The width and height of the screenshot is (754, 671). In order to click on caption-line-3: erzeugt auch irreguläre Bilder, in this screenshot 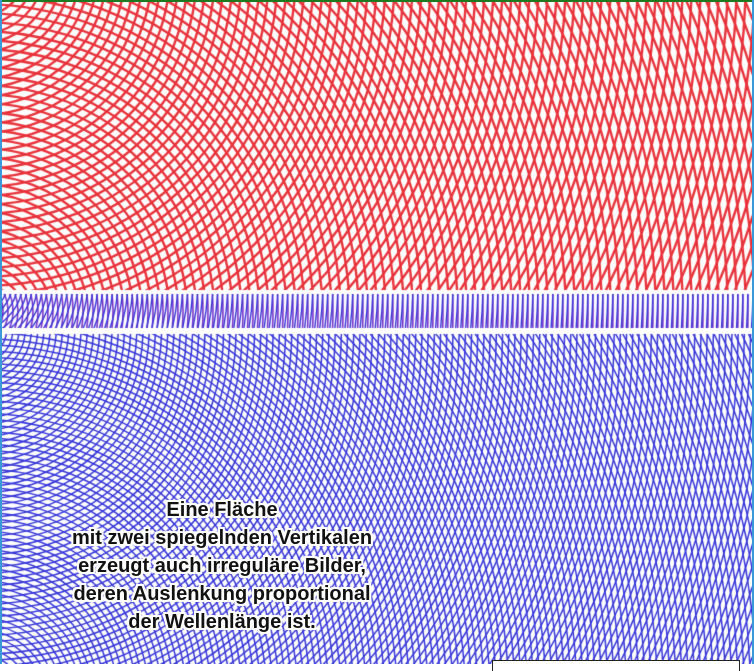, I will do `click(222, 566)`.